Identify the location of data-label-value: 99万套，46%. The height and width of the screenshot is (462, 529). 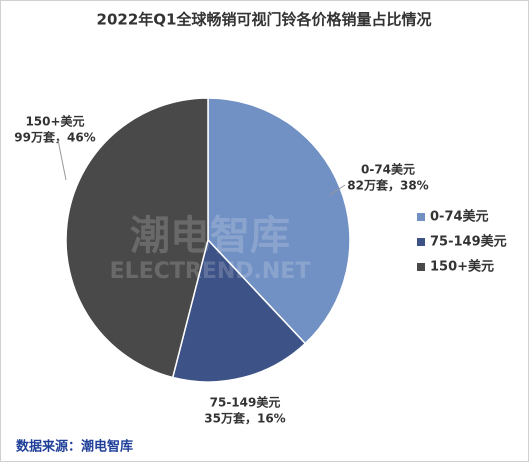
(54, 137).